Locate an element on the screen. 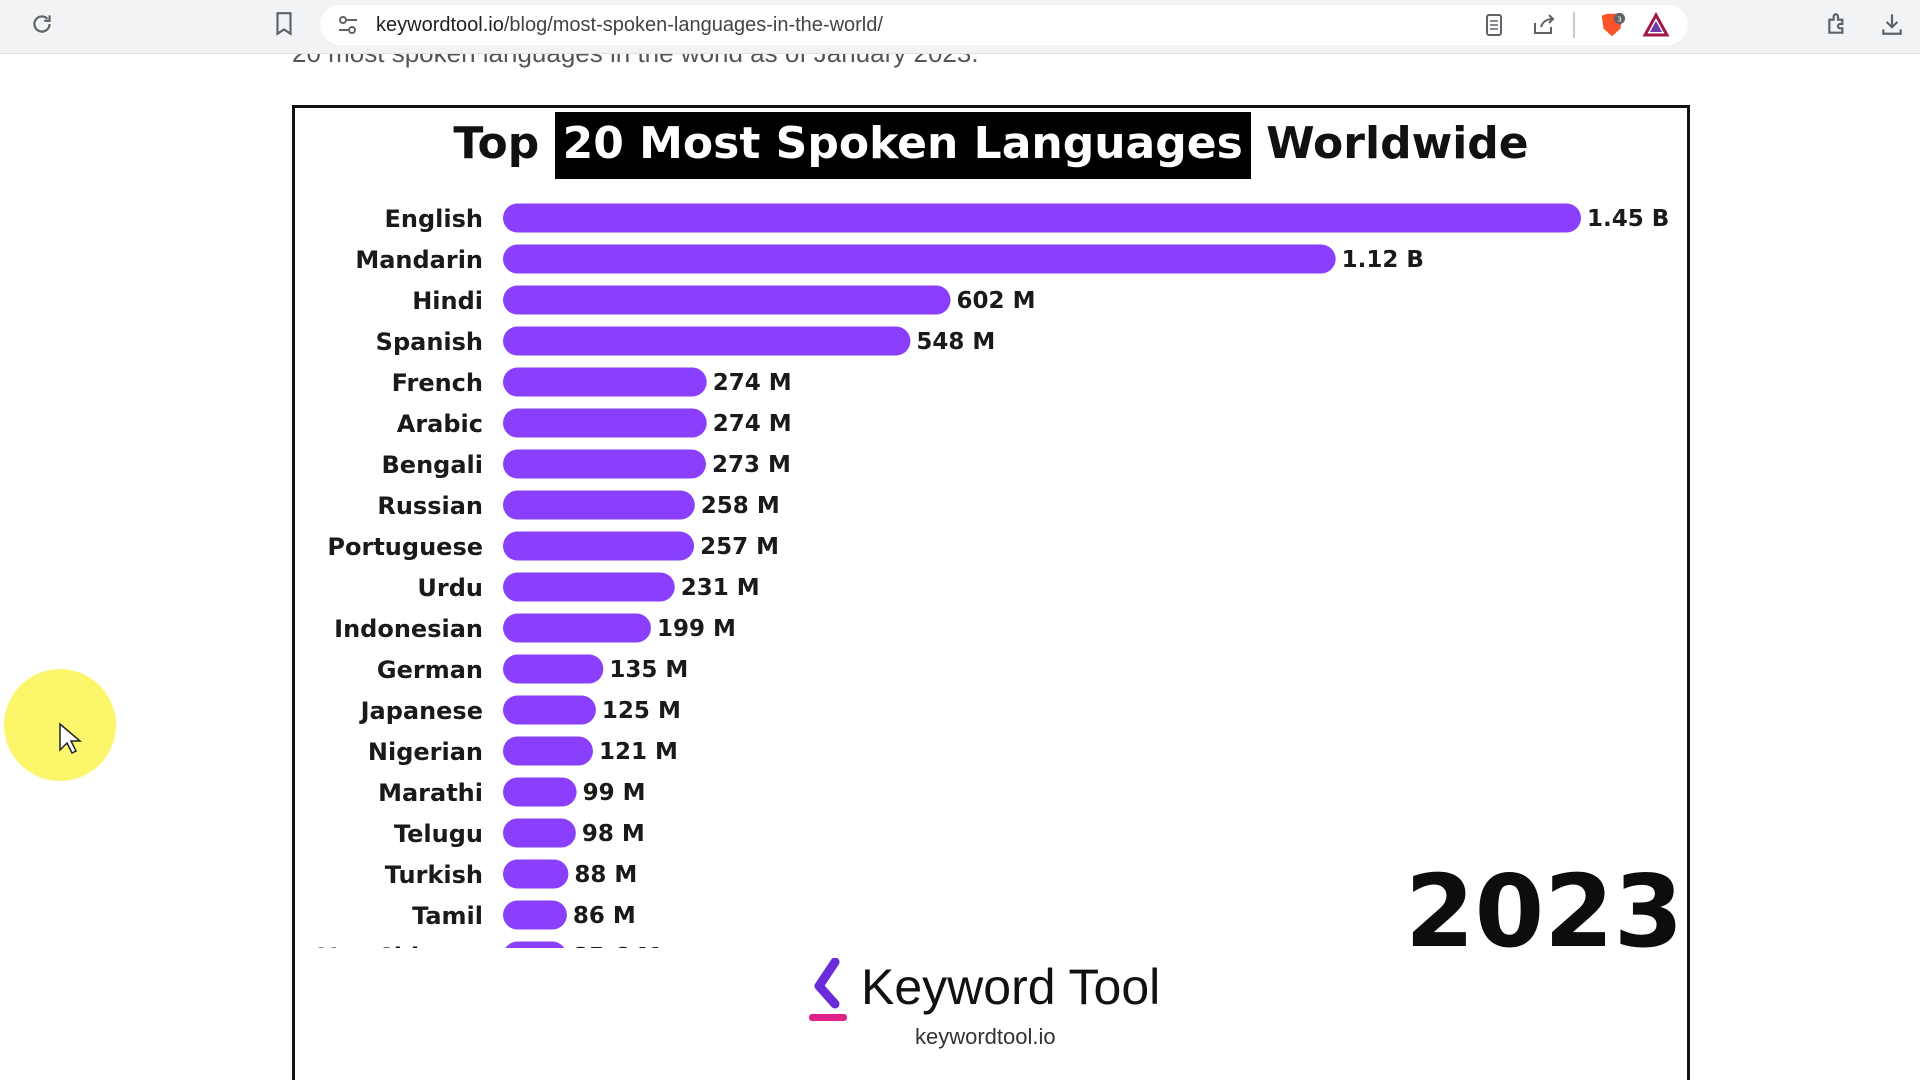 This screenshot has height=1080, width=1920. brand-url: keywordtool.io is located at coordinates (985, 1036).